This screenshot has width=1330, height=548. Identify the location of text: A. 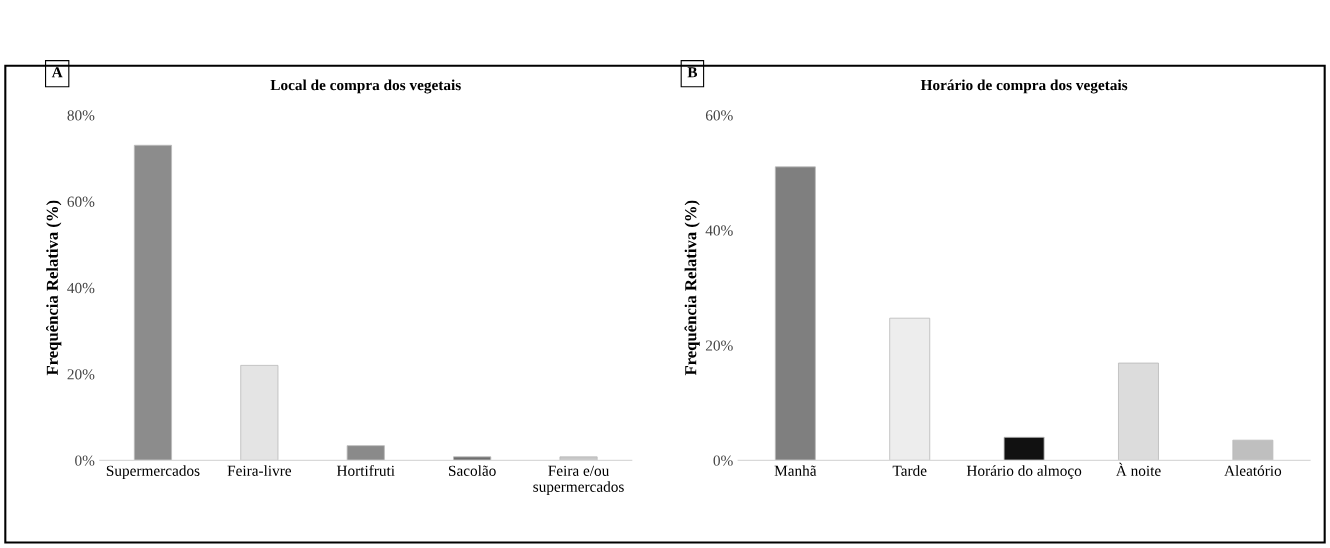
(57, 72).